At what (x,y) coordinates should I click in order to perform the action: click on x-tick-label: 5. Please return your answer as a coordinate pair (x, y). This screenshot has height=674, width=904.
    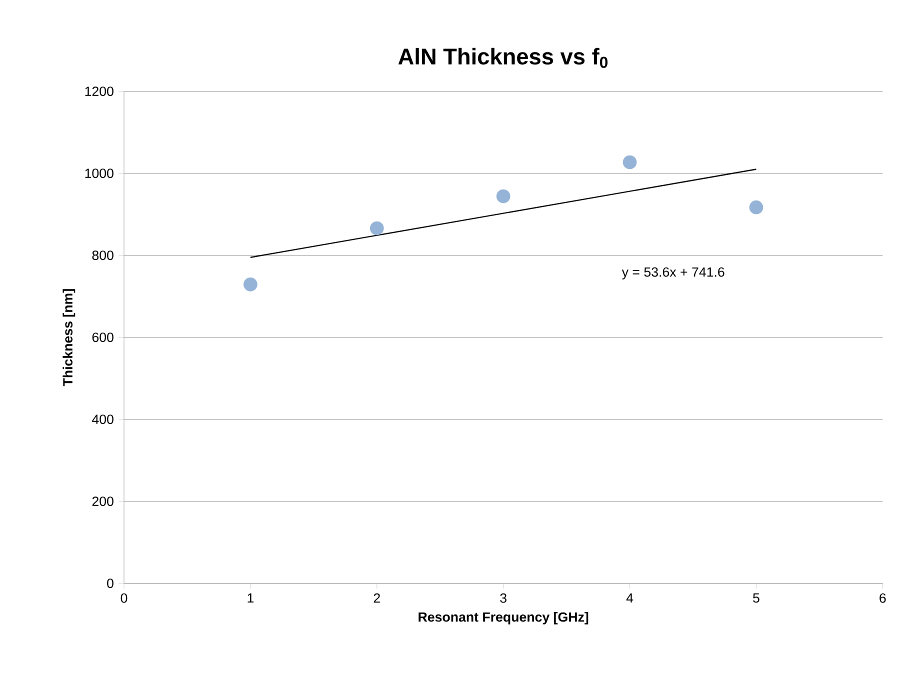
    Looking at the image, I should click on (756, 598).